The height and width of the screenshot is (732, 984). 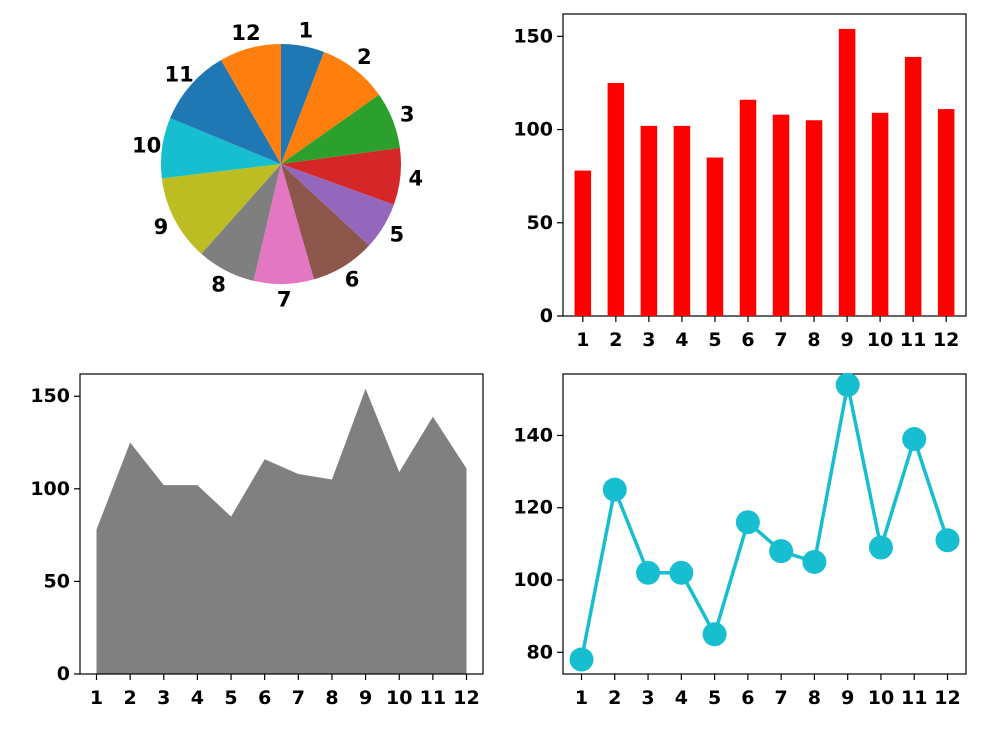 What do you see at coordinates (305, 31) in the screenshot?
I see `pie-label-1: 1` at bounding box center [305, 31].